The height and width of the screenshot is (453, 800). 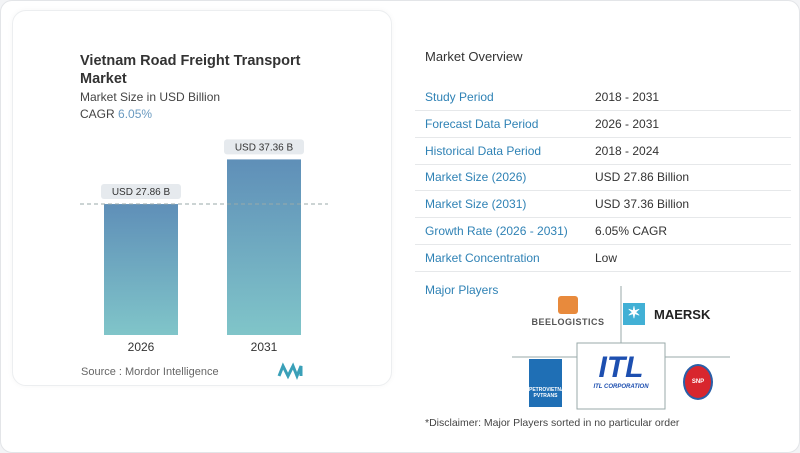 I want to click on beelogistics-logo: BEELOGISTICS, so click(x=568, y=311).